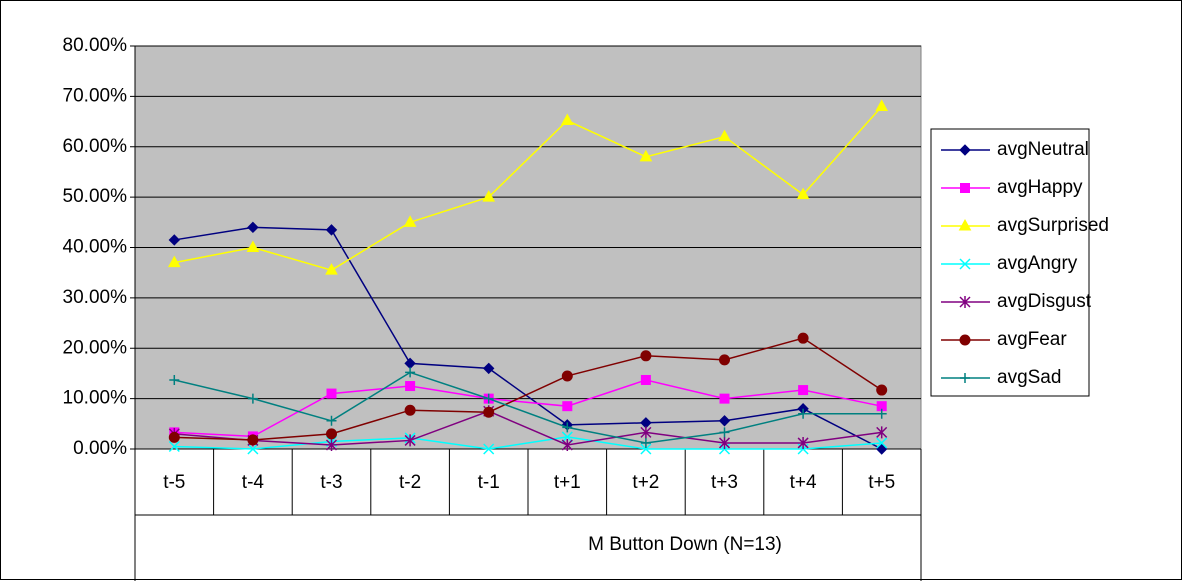 This screenshot has width=1183, height=581. Describe the element at coordinates (410, 482) in the screenshot. I see `x-tick-label: t-2` at that location.